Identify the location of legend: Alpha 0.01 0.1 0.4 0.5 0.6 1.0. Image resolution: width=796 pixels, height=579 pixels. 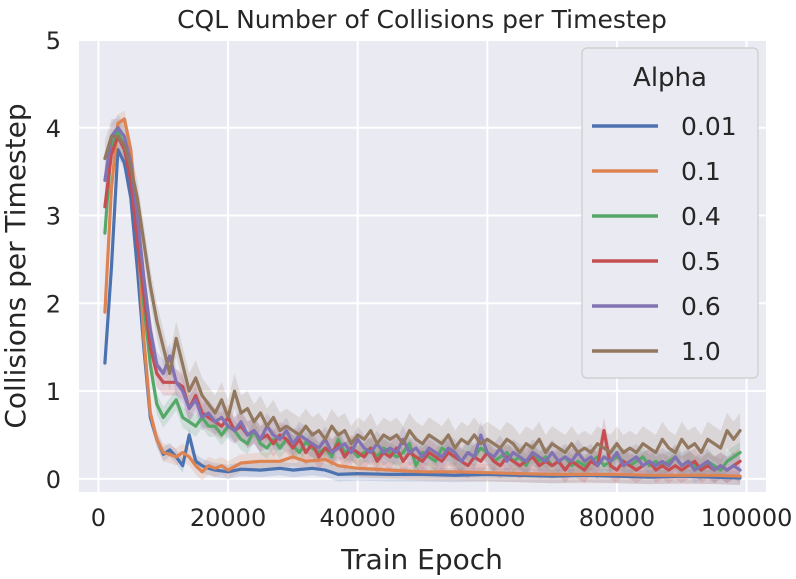
(670, 213).